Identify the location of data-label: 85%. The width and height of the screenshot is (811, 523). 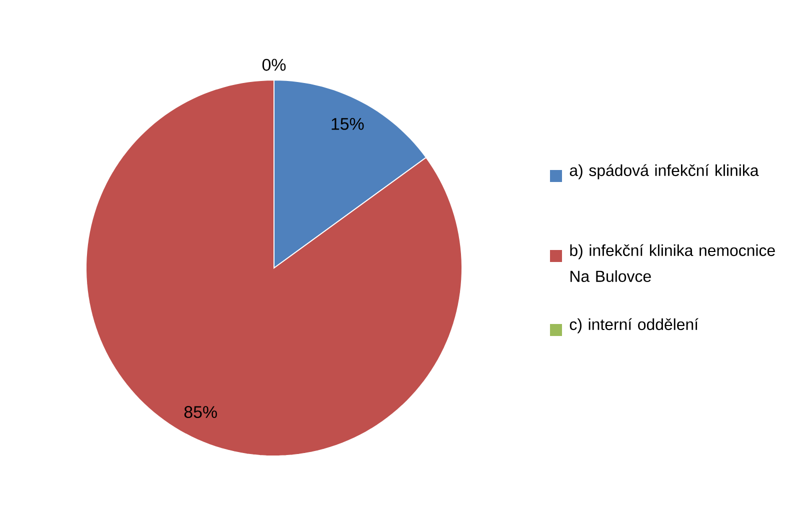
(200, 412).